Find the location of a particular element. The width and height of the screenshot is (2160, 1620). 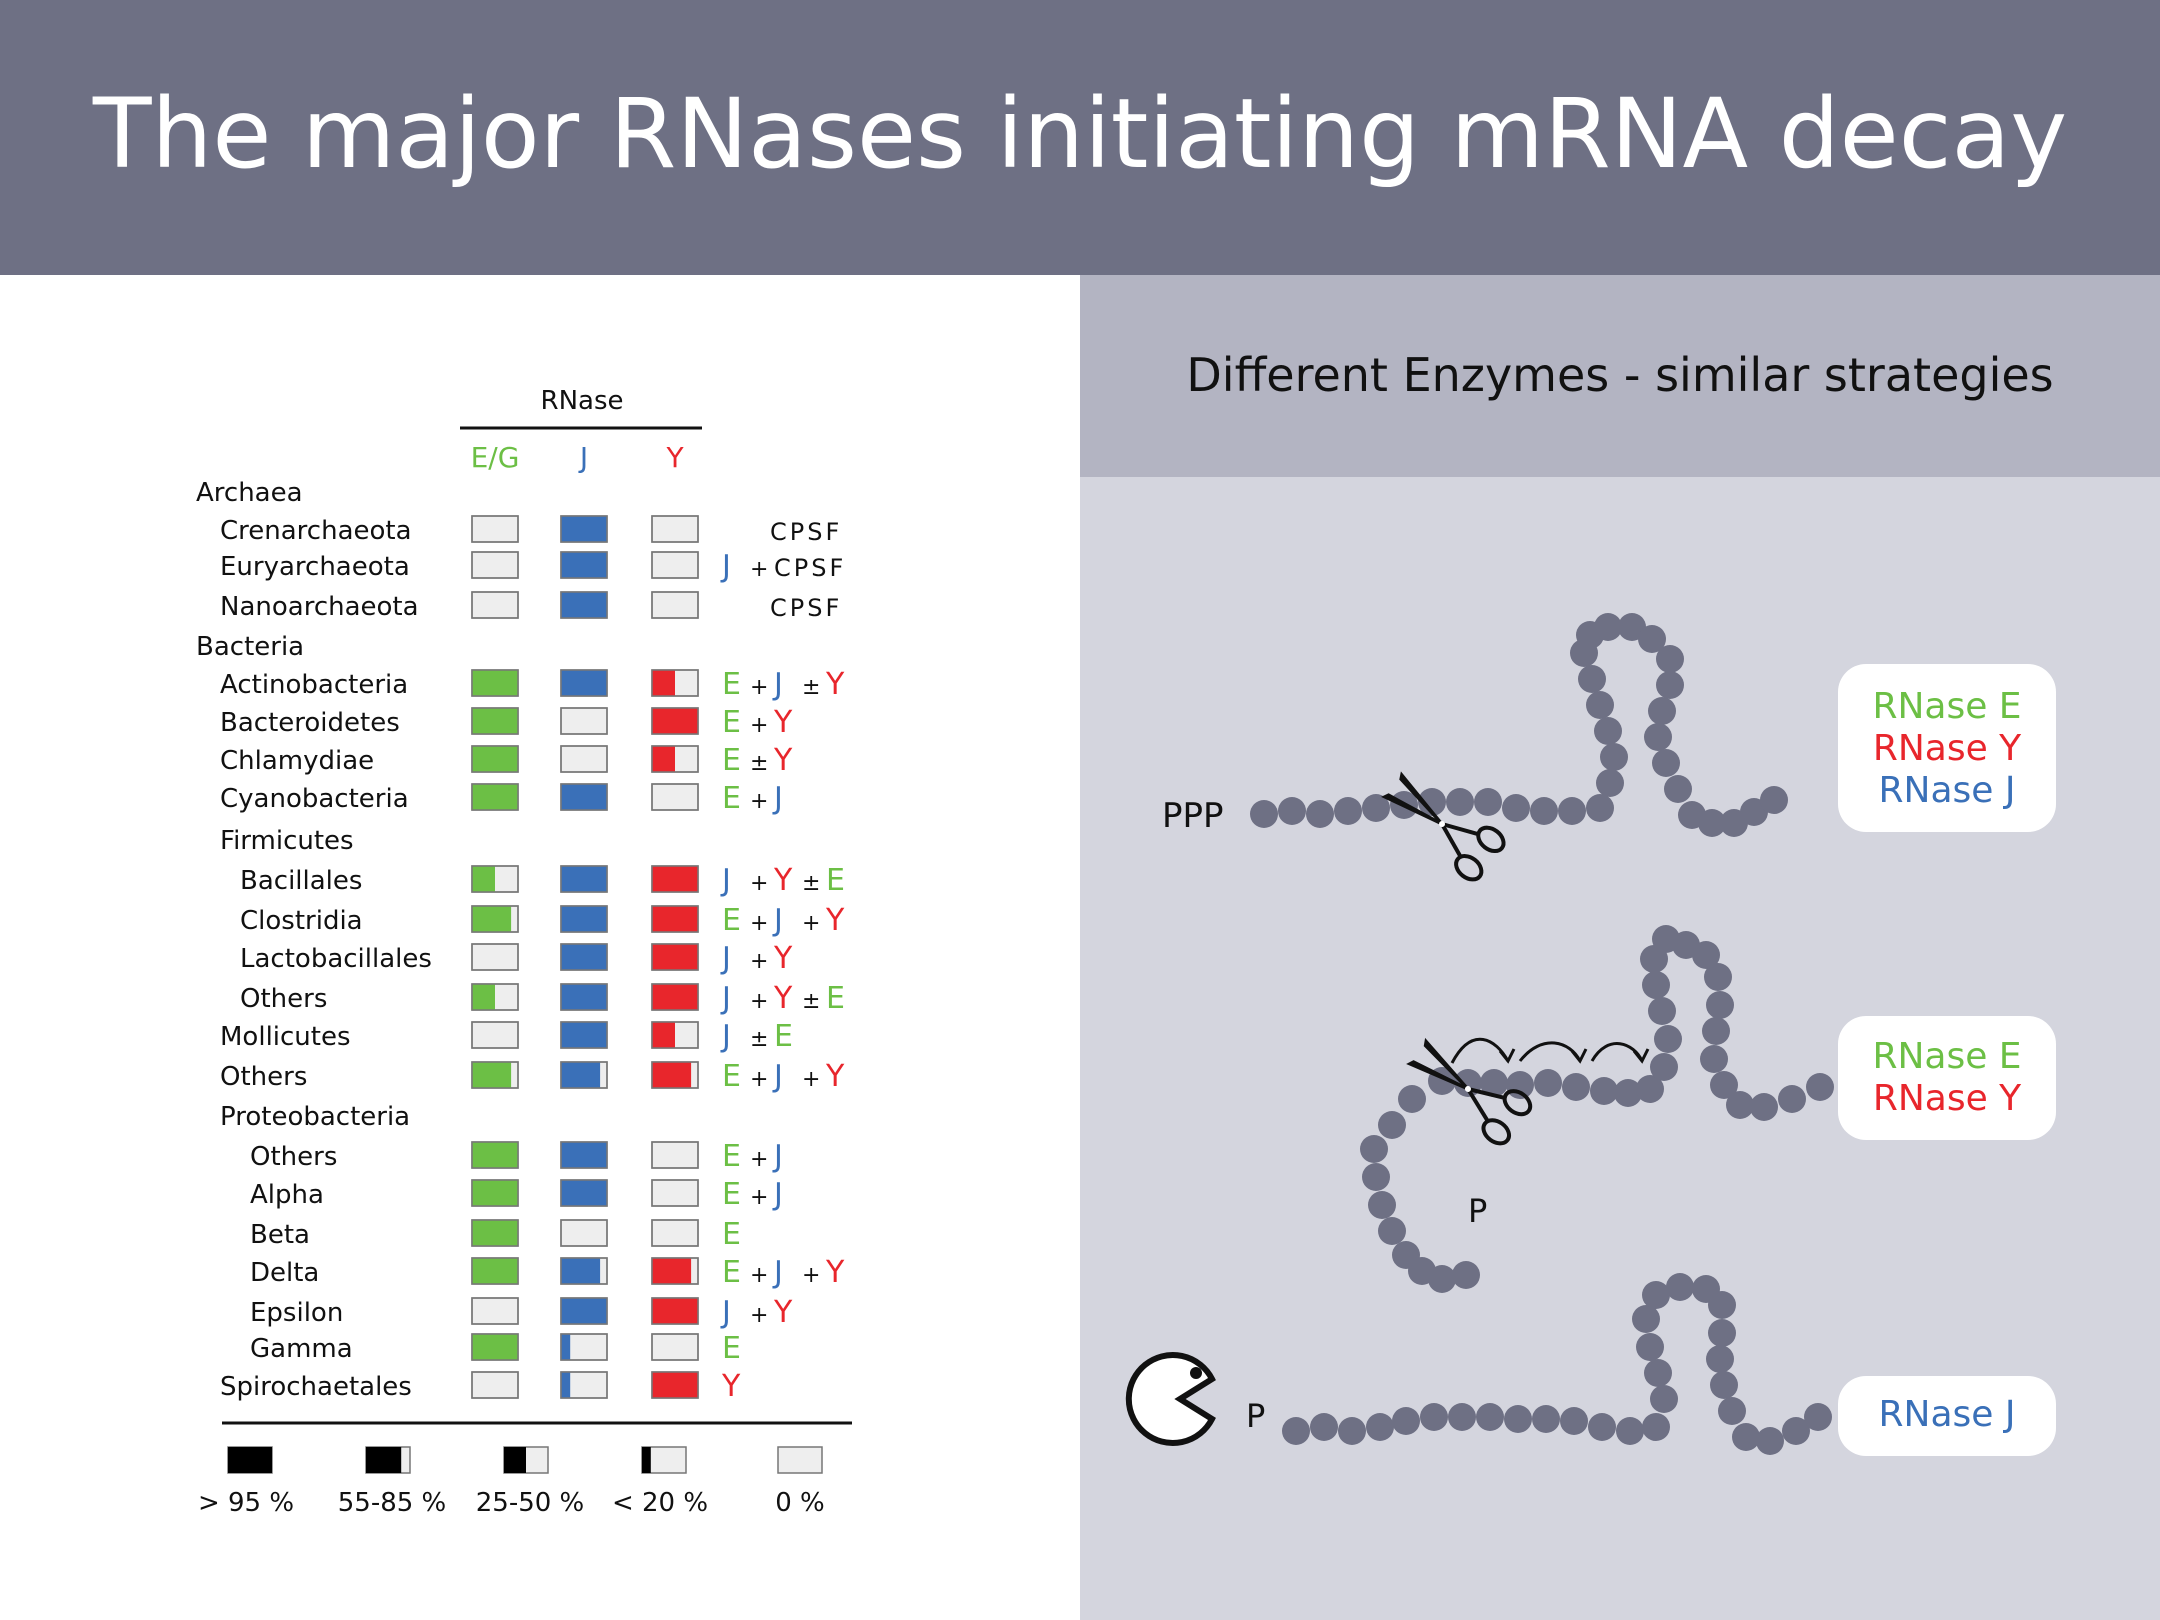

taxon-label: Euryarchaeota is located at coordinates (315, 567).